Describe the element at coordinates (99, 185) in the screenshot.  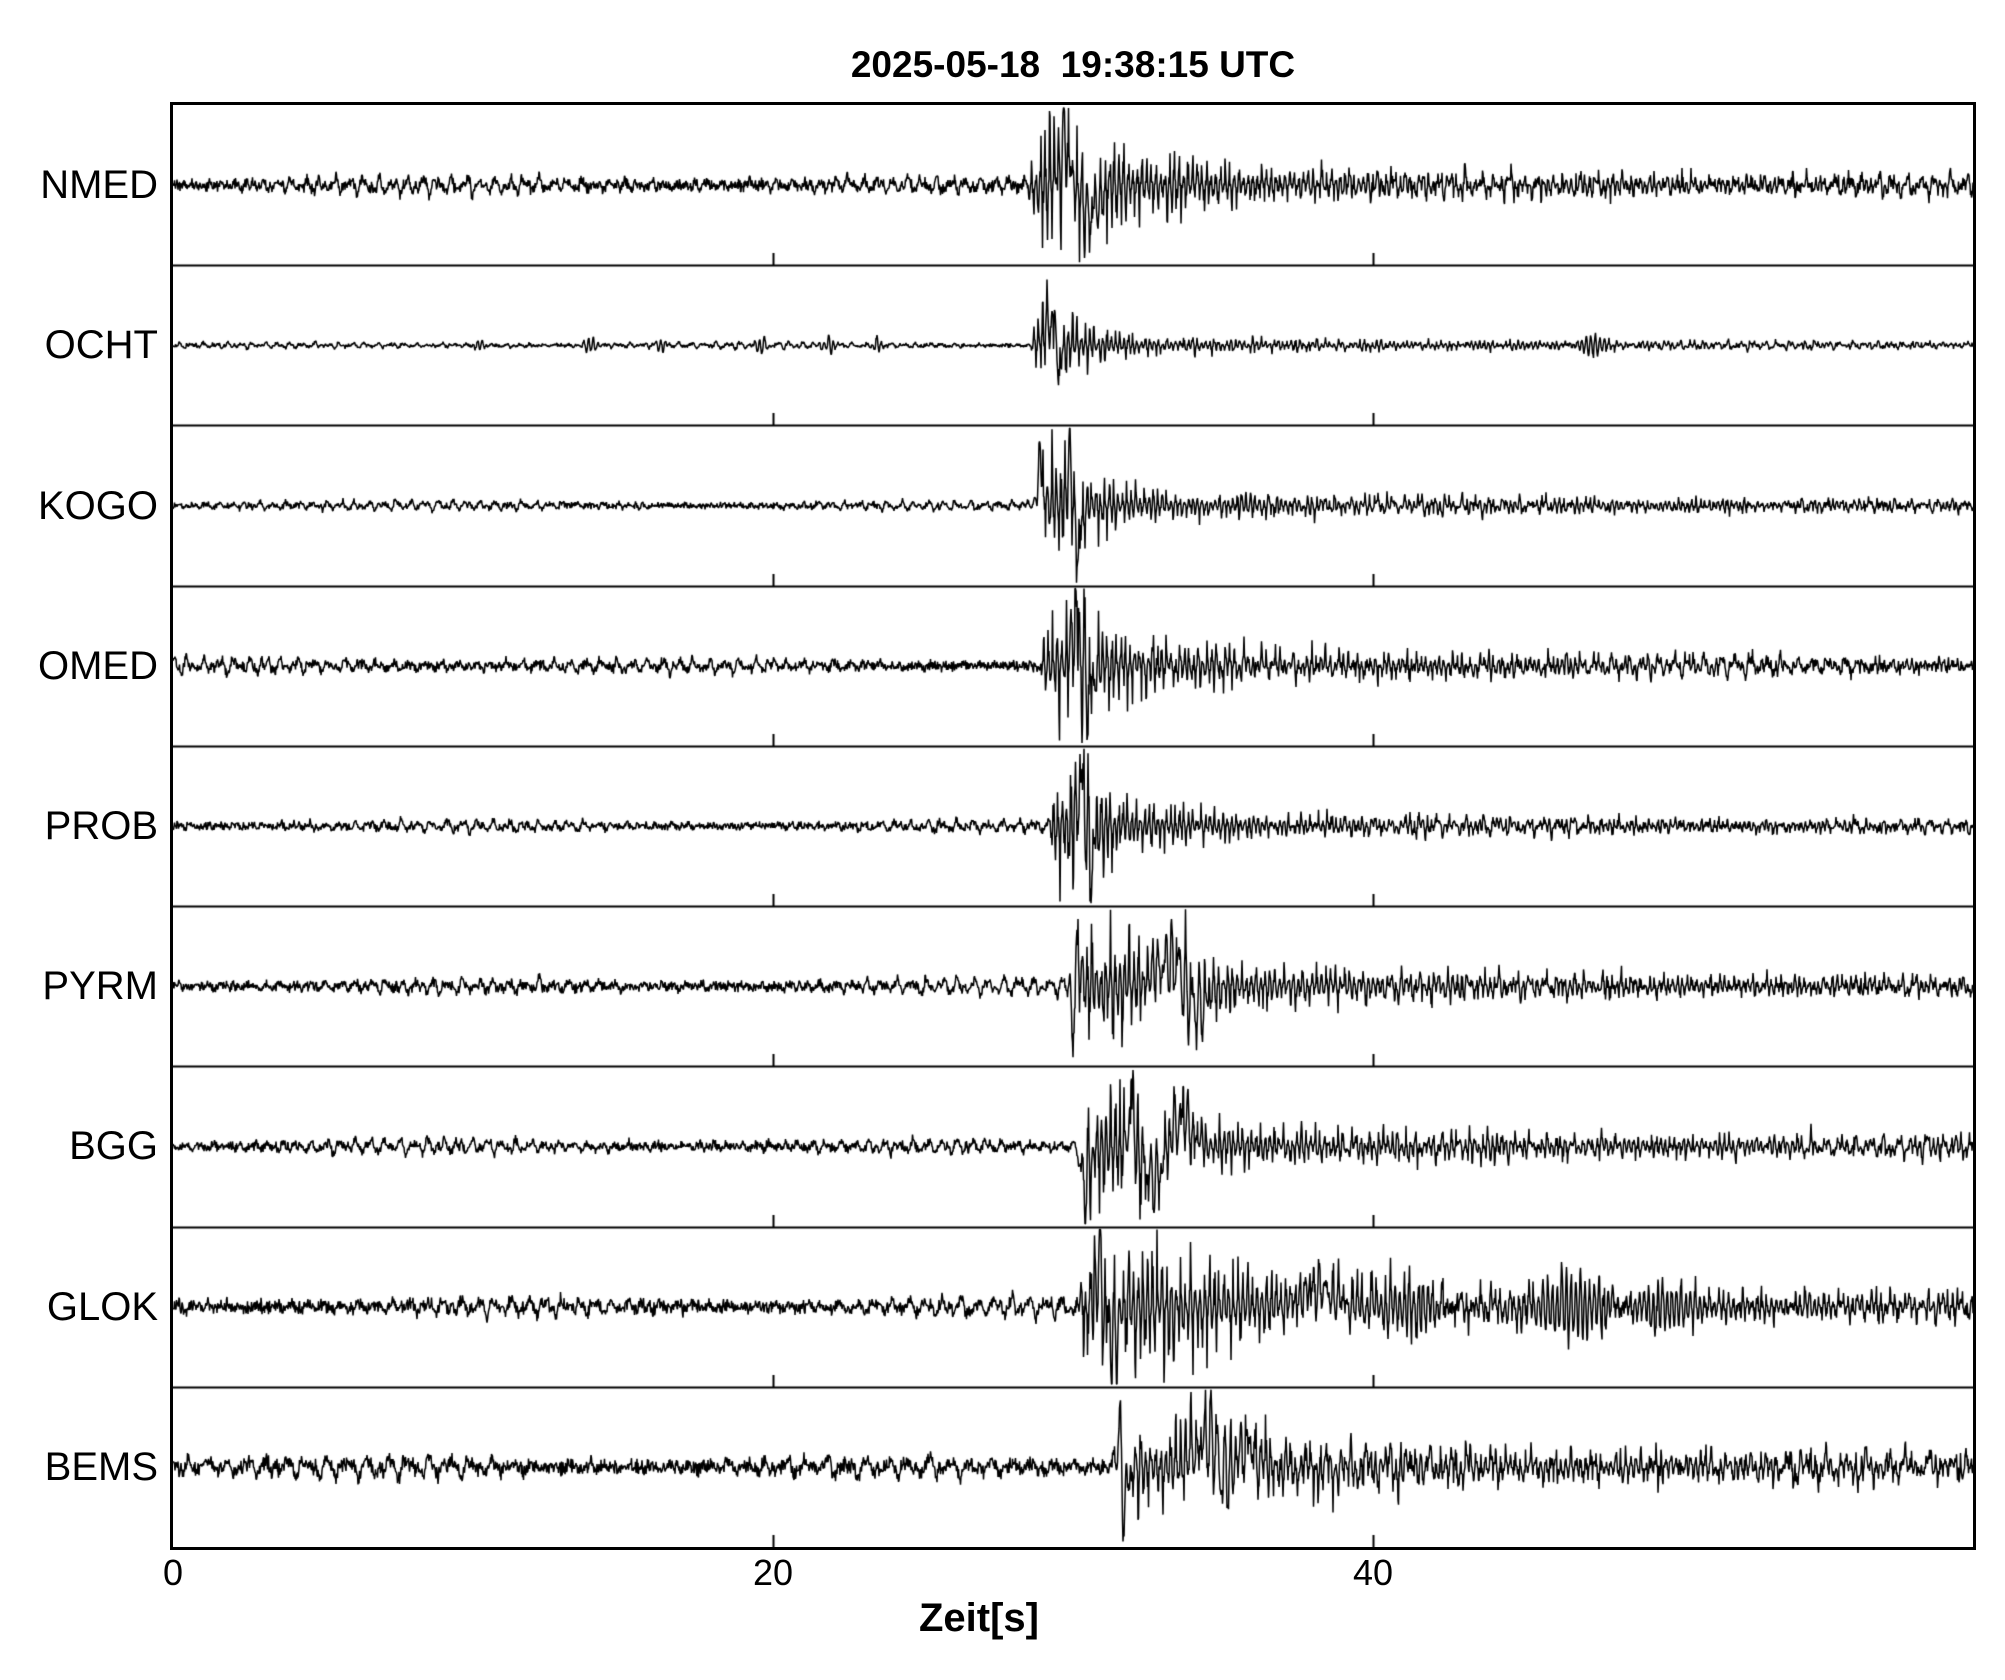
I see `station-label-nmed: NMED` at that location.